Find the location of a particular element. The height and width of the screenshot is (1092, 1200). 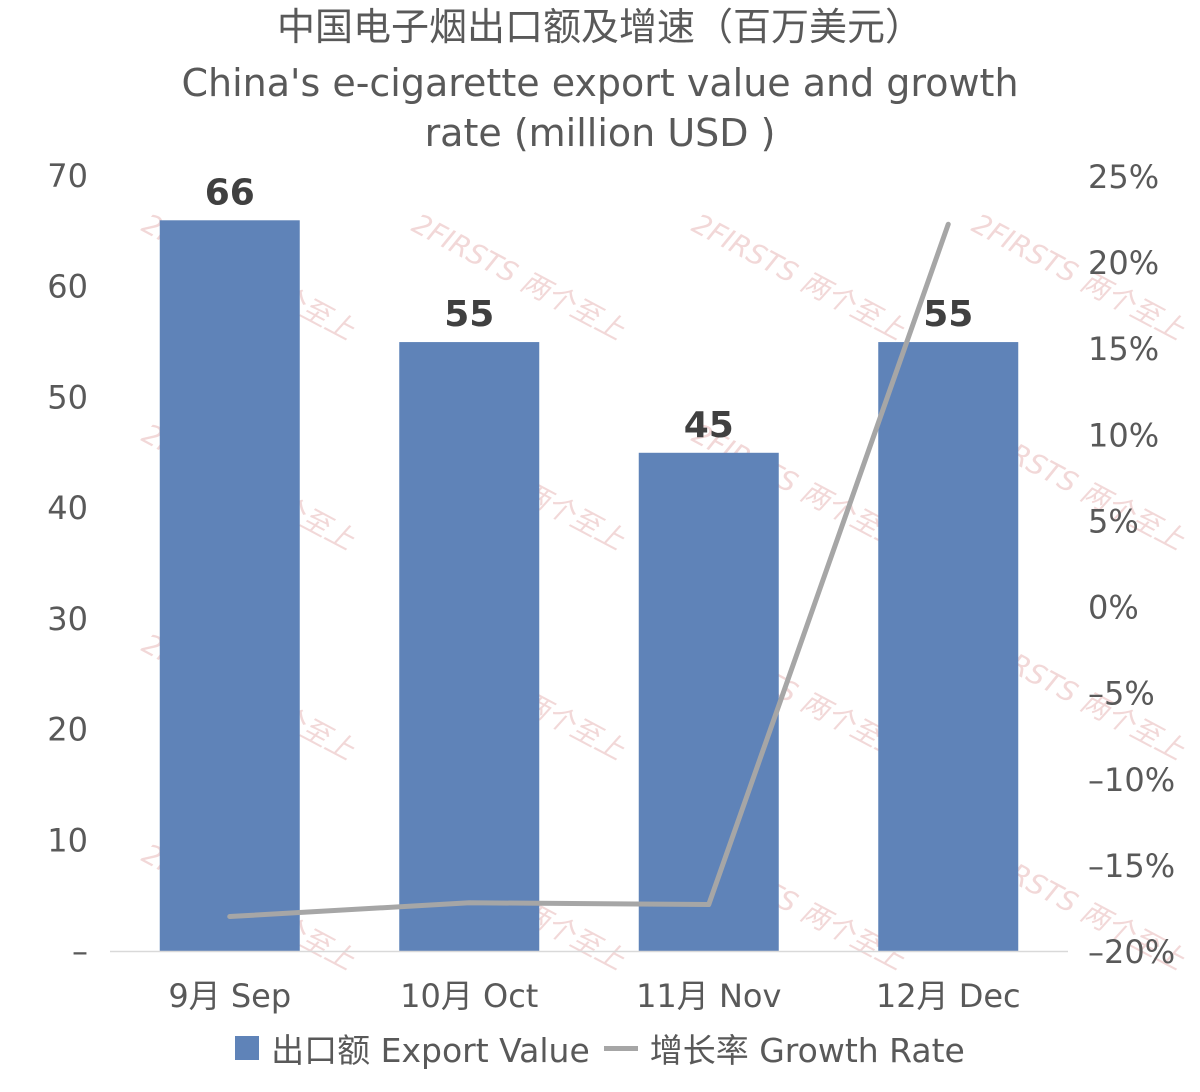

y-right-tick-label: 25% is located at coordinates (1123, 177).